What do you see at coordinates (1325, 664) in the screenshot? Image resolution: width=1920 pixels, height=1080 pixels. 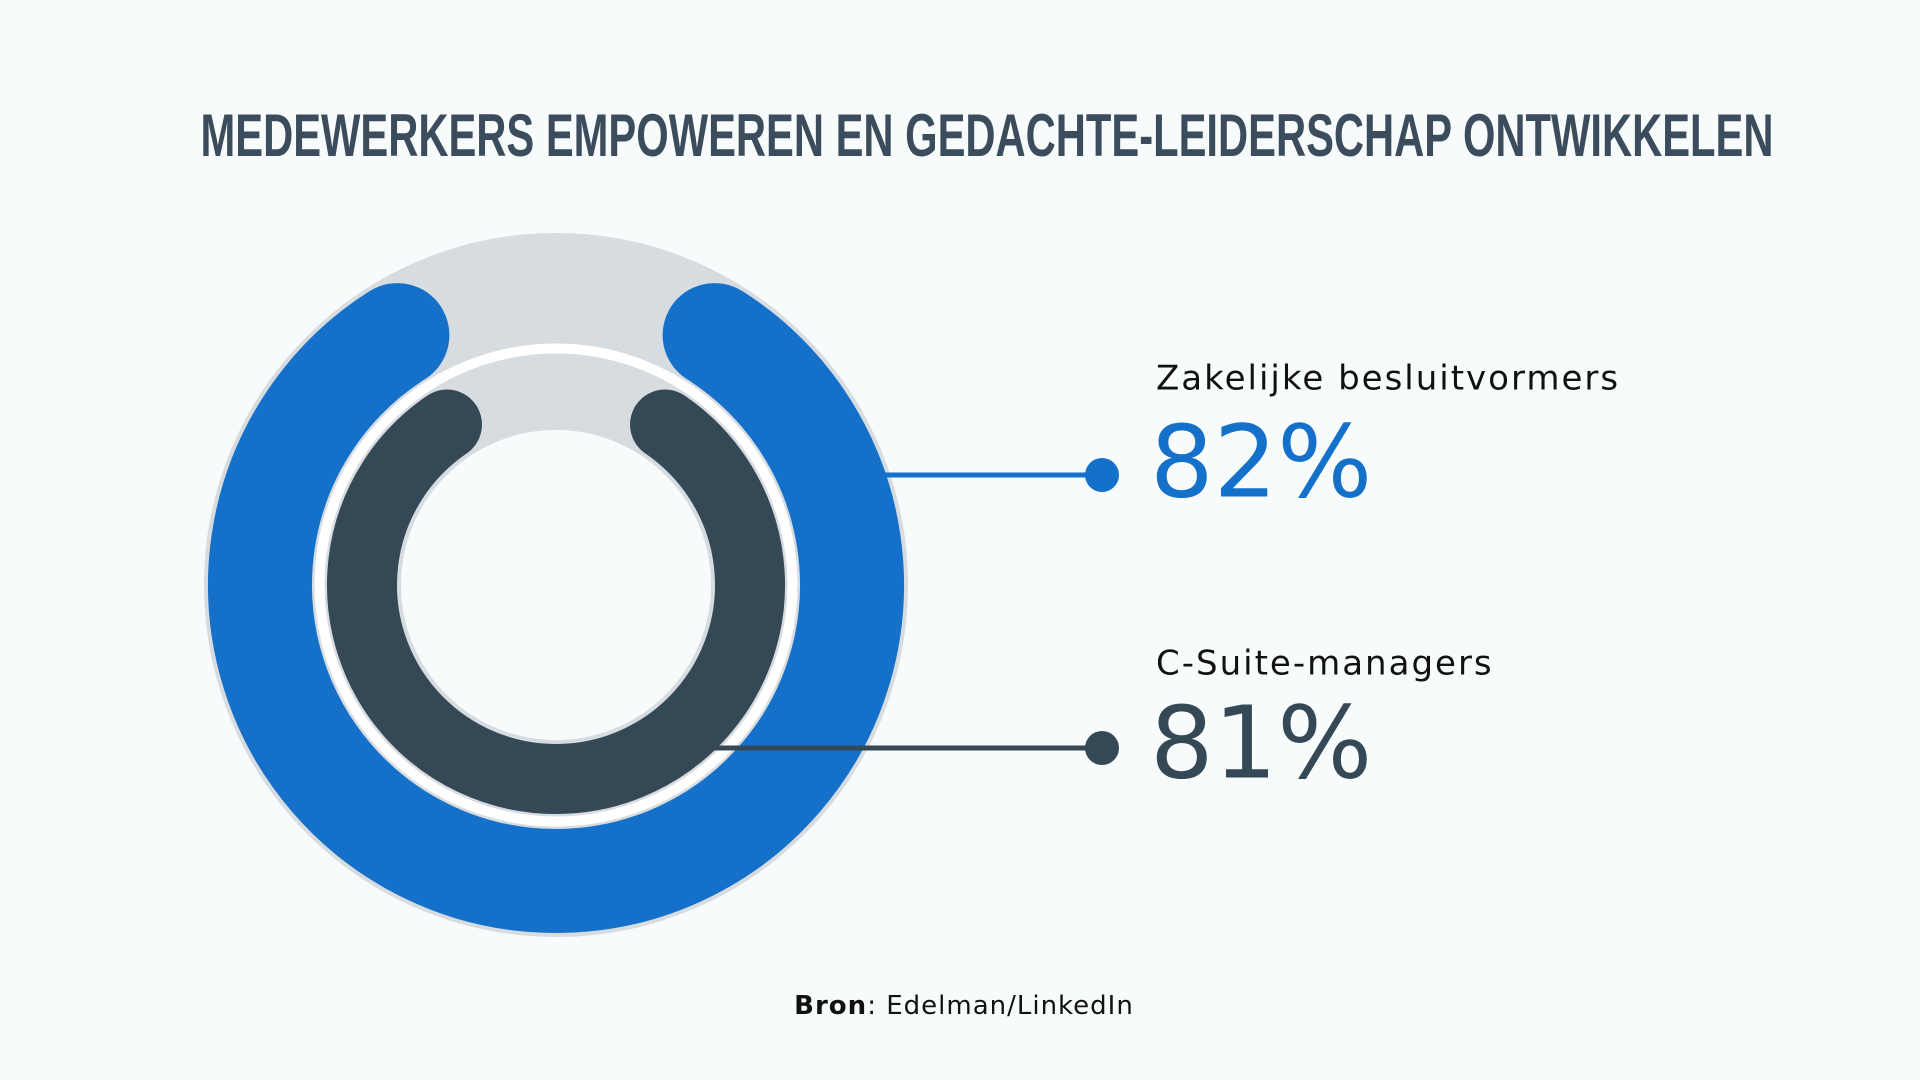 I see `legend-label: C-Suite-managers` at bounding box center [1325, 664].